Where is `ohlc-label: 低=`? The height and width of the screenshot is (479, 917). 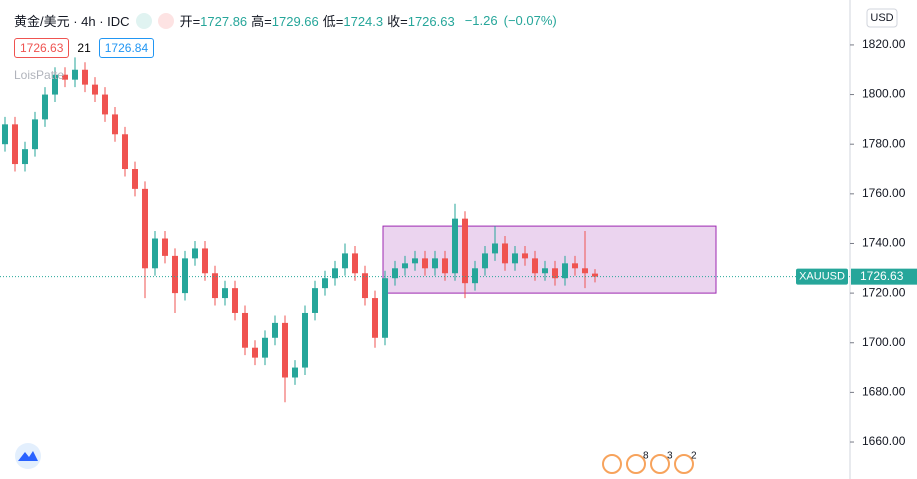
ohlc-label: 低= is located at coordinates (333, 21).